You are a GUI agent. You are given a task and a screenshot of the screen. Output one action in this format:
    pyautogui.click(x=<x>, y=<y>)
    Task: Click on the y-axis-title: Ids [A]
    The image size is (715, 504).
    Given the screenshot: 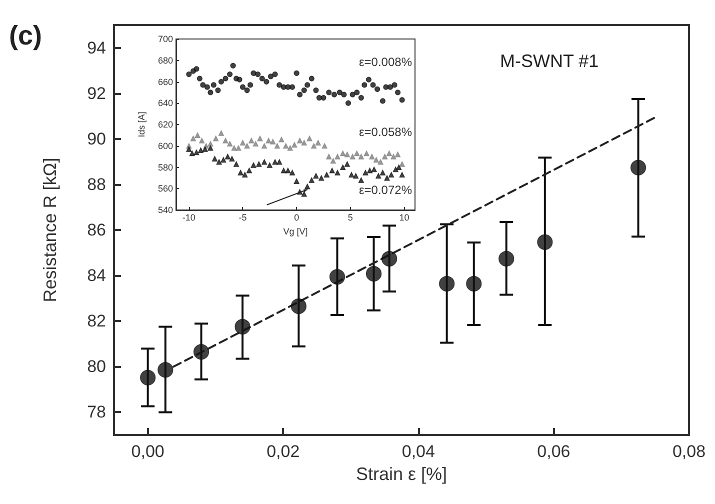 What is the action you would take?
    pyautogui.click(x=141, y=125)
    